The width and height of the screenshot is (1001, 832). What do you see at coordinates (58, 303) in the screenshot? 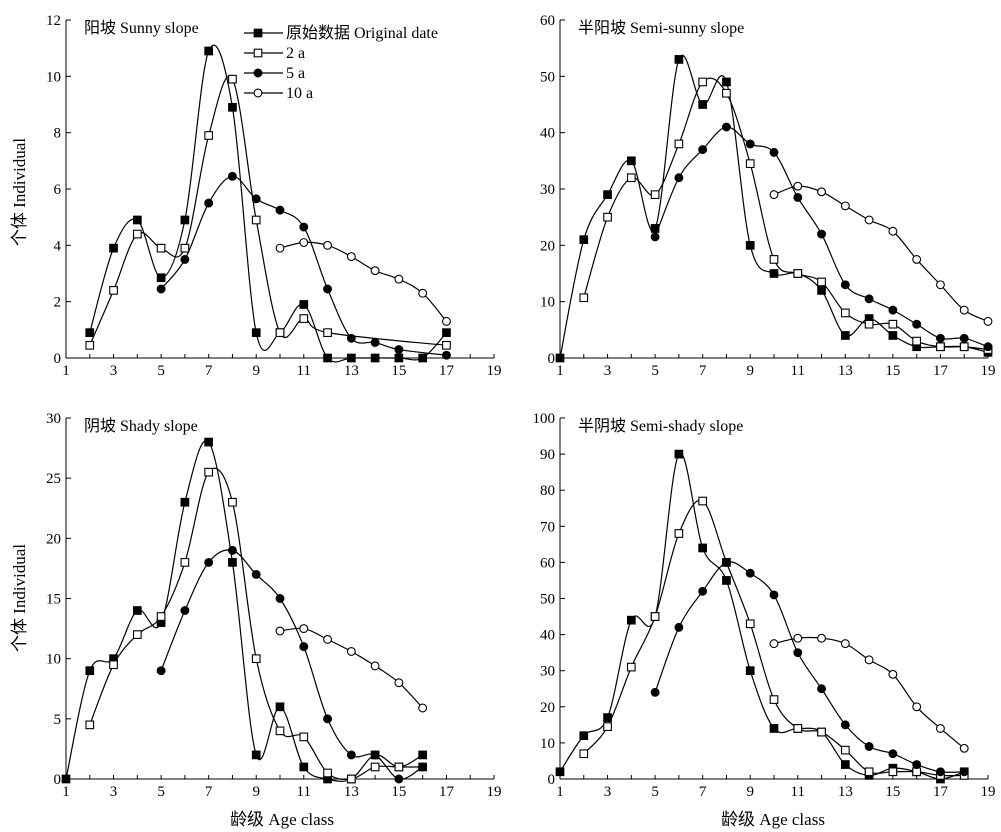
I see `y-tick-label: 2` at bounding box center [58, 303].